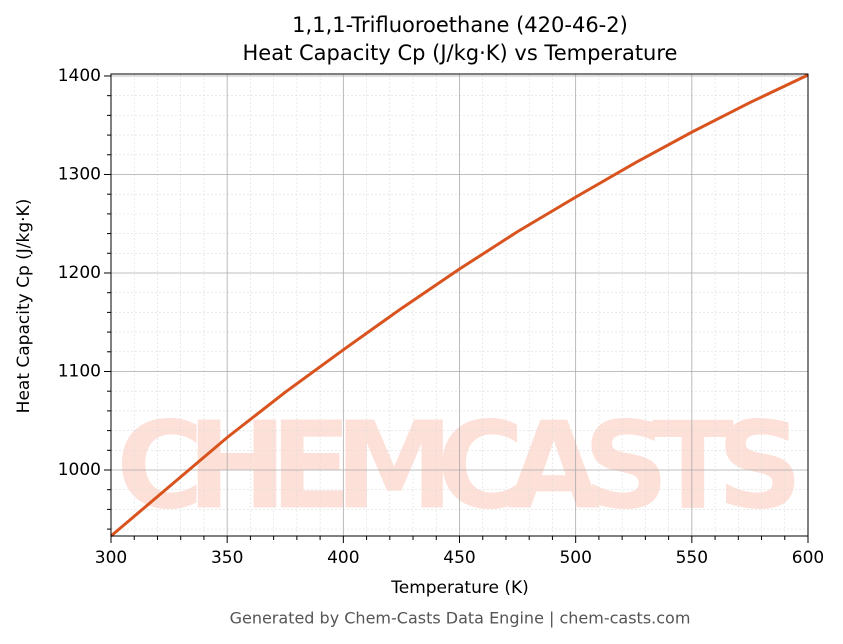  What do you see at coordinates (227, 558) in the screenshot?
I see `x-tick-label: 350` at bounding box center [227, 558].